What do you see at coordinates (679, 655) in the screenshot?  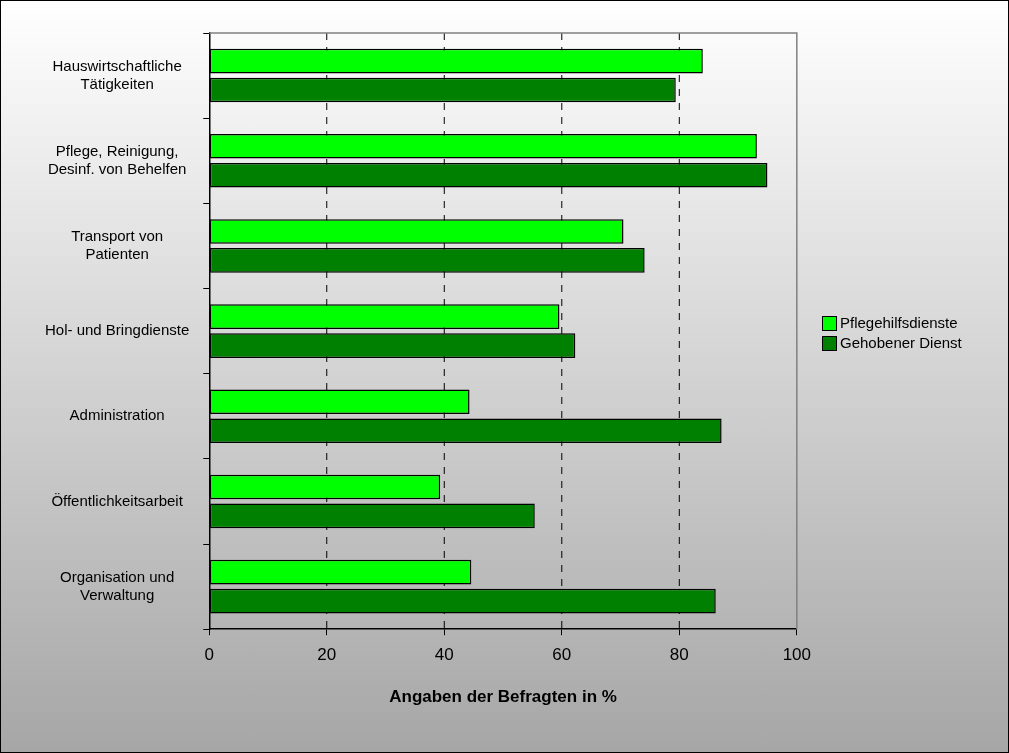 I see `x-tick-label: 80` at bounding box center [679, 655].